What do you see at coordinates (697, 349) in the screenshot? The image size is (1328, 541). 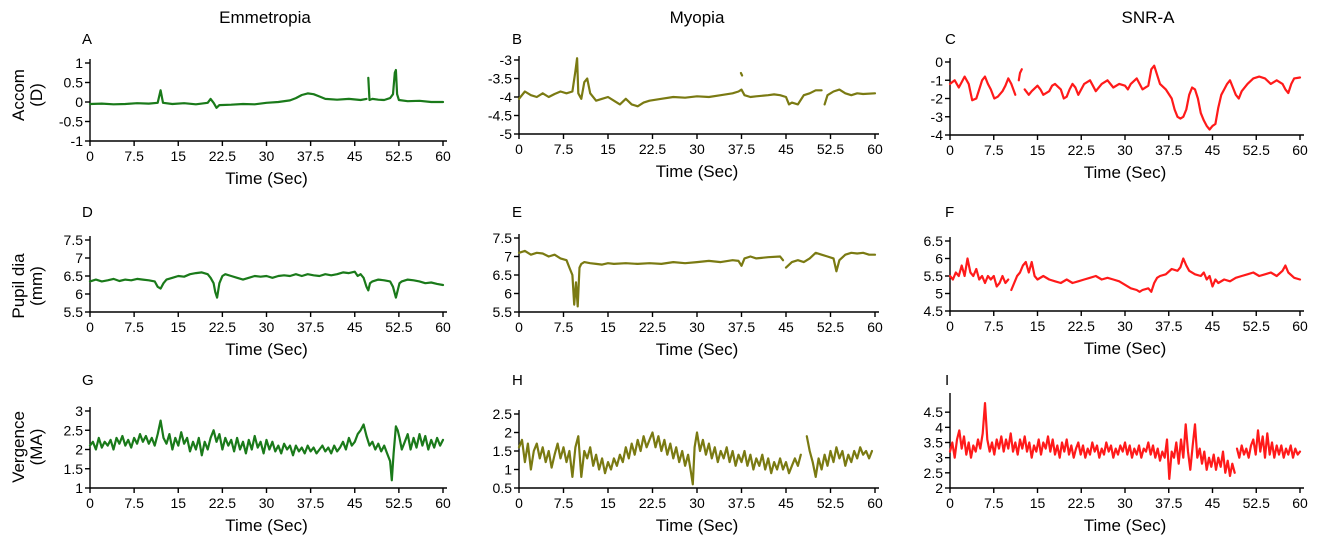 I see `x-axis-label-e: Time (Sec)` at bounding box center [697, 349].